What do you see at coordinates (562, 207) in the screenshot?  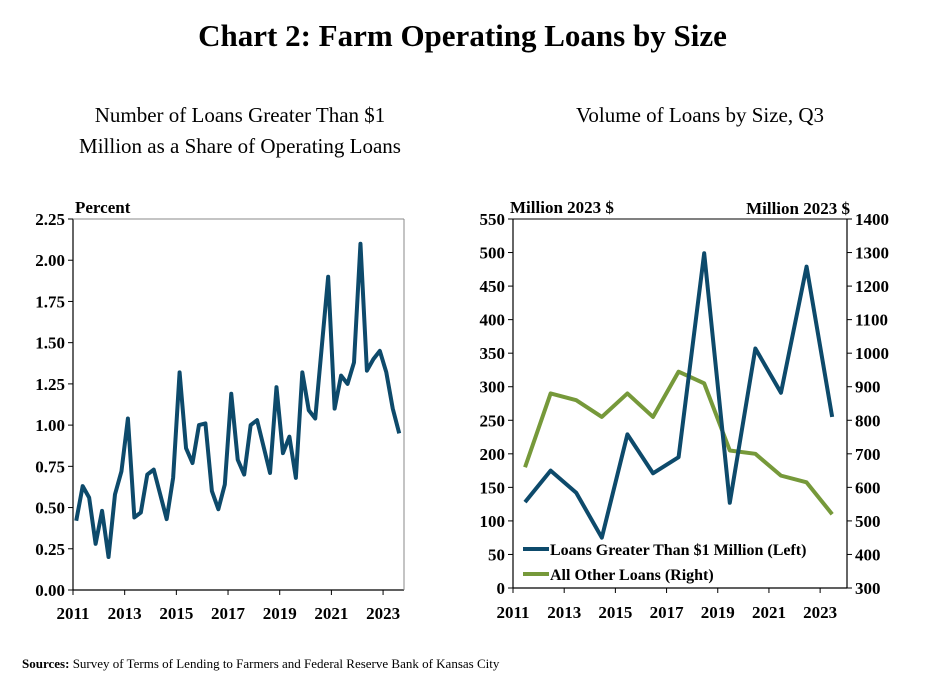 I see `left-y-axis-label: Million 2023 $` at bounding box center [562, 207].